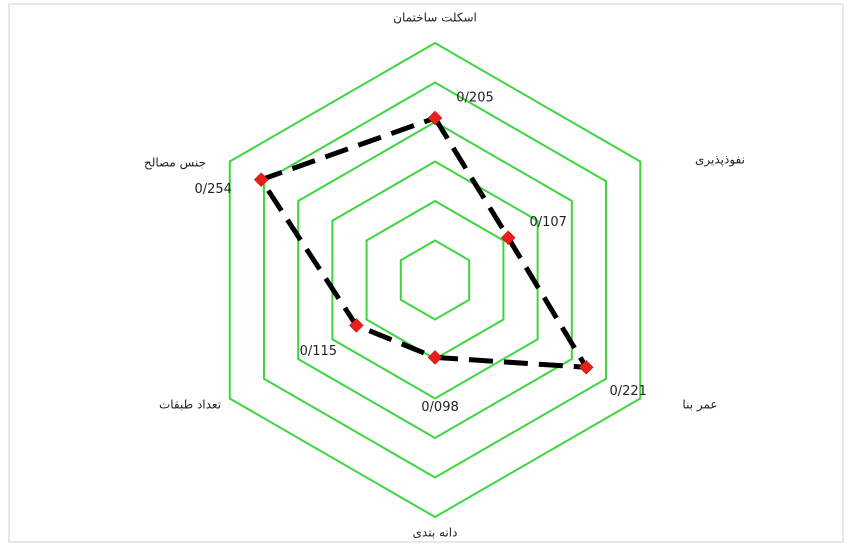  Describe the element at coordinates (699, 405) in the screenshot. I see `category-label: عمر بنا` at that location.